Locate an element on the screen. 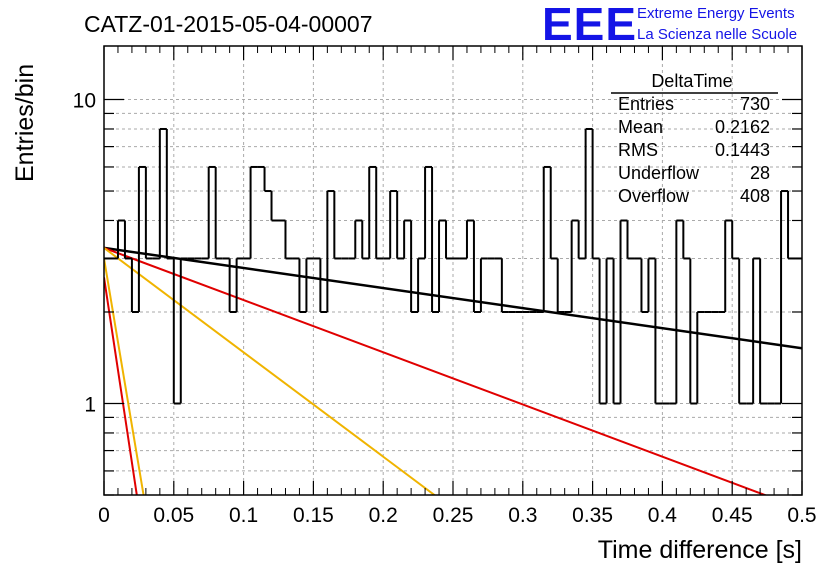  logo-line-1: Extreme Energy Events is located at coordinates (716, 13).